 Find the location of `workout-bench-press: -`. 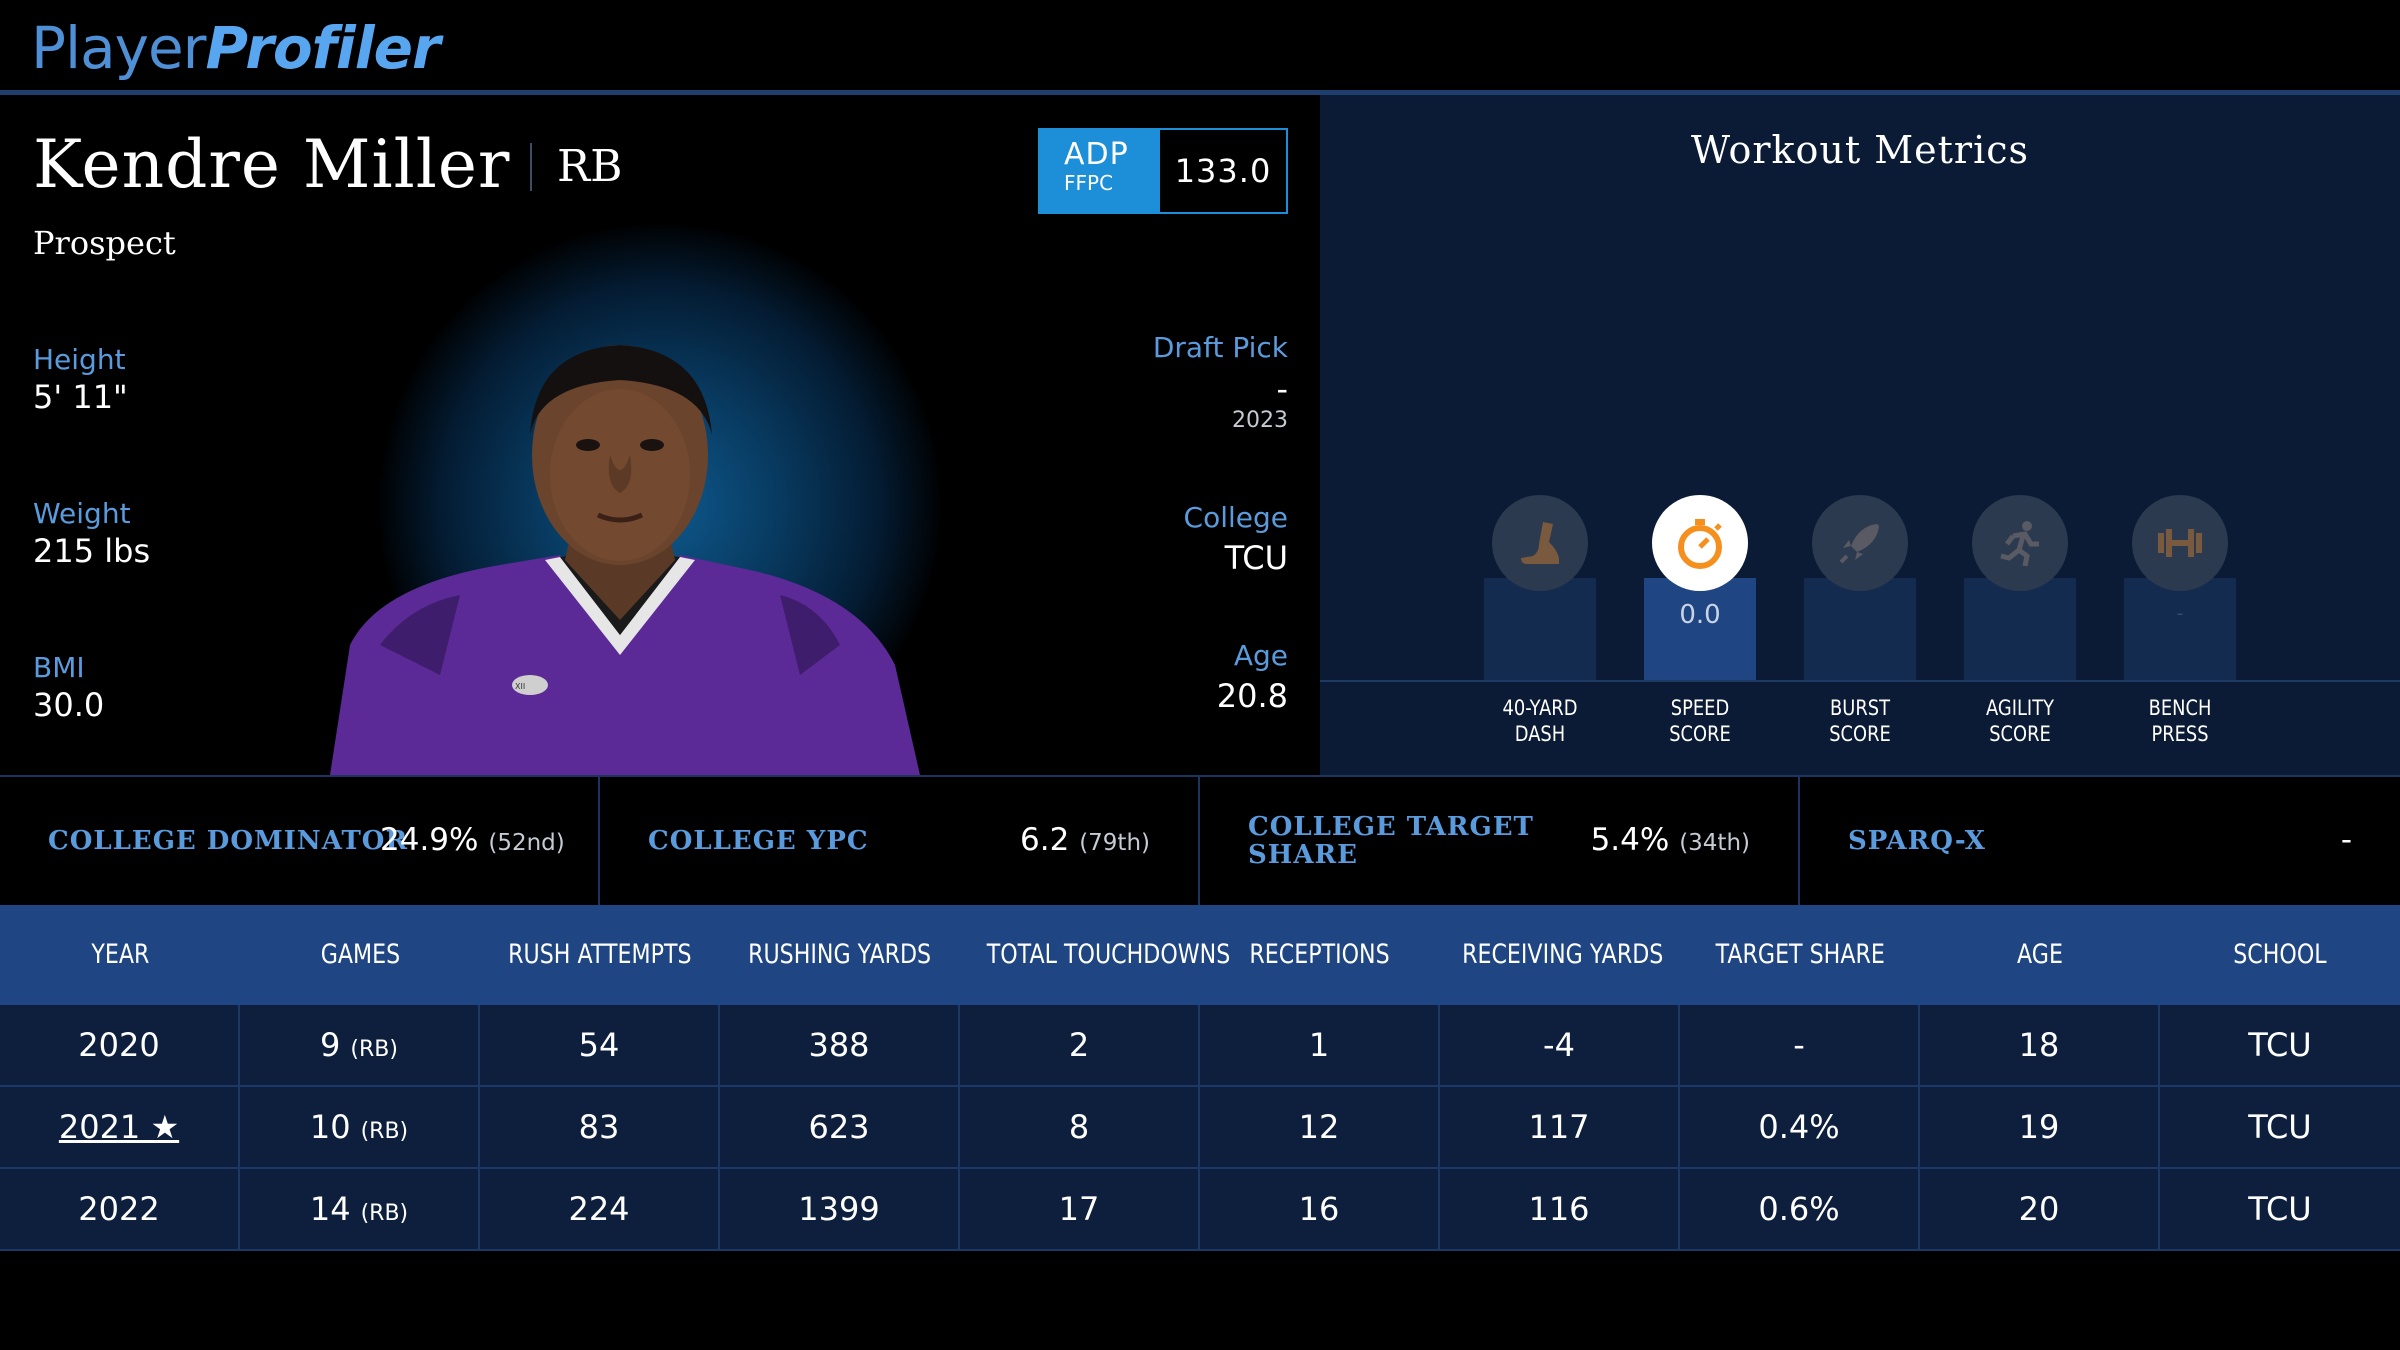

workout-bench-press: - is located at coordinates (2180, 587).